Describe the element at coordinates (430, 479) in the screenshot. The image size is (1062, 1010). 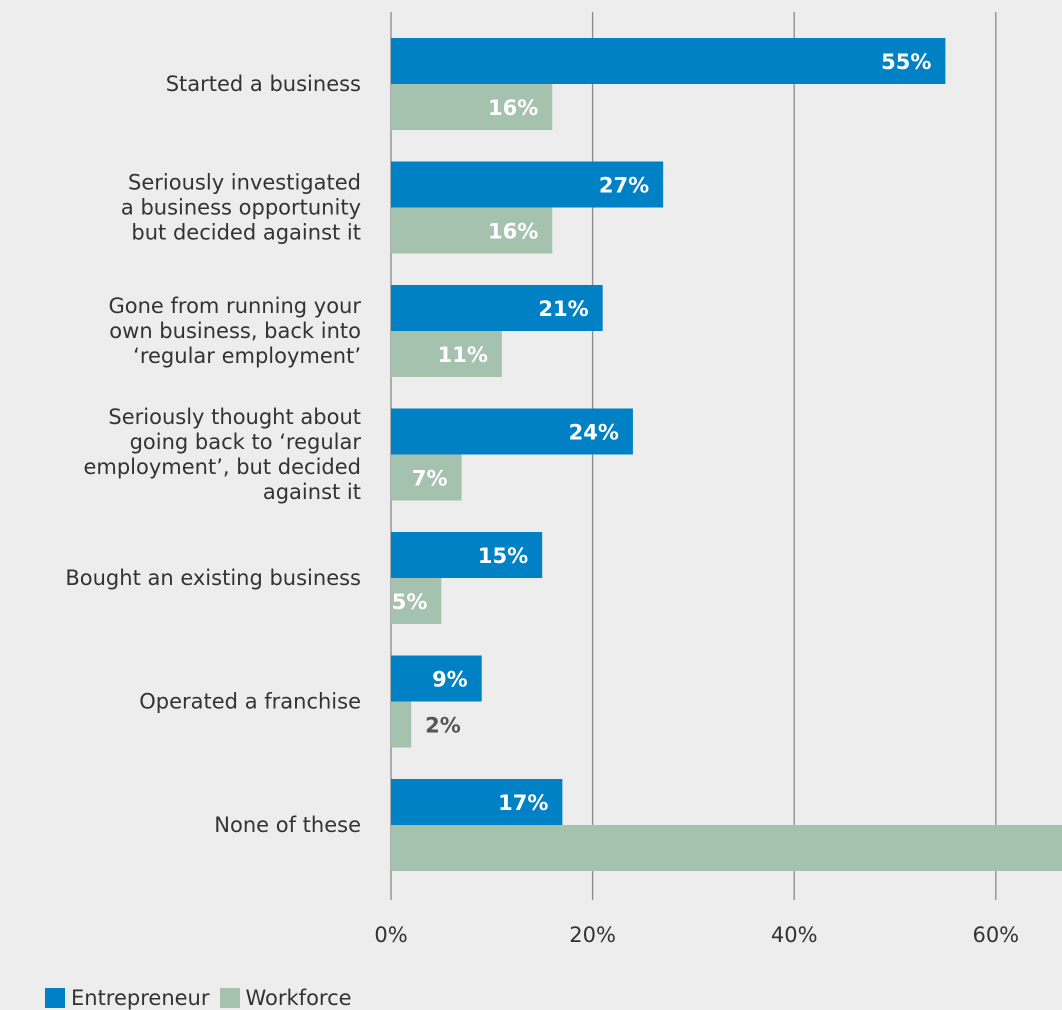
I see `data-label-workforce: 7%` at that location.